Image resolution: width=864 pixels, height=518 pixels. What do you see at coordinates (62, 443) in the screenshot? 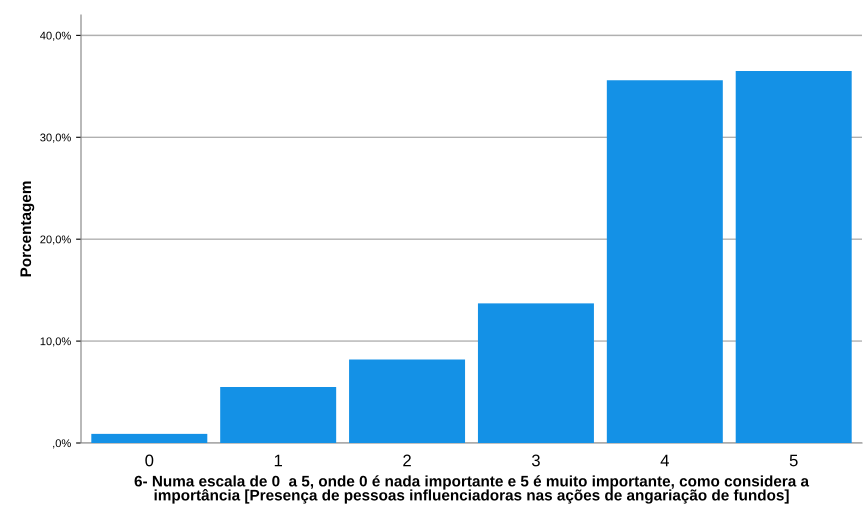
I see `y-tick-label: ,0%` at bounding box center [62, 443].